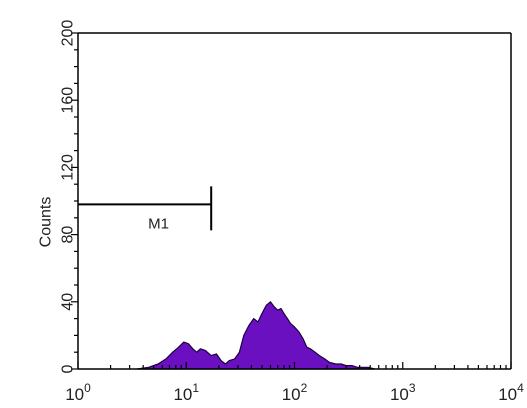 This screenshot has width=527, height=408. I want to click on y-tick-label: 200, so click(68, 33).